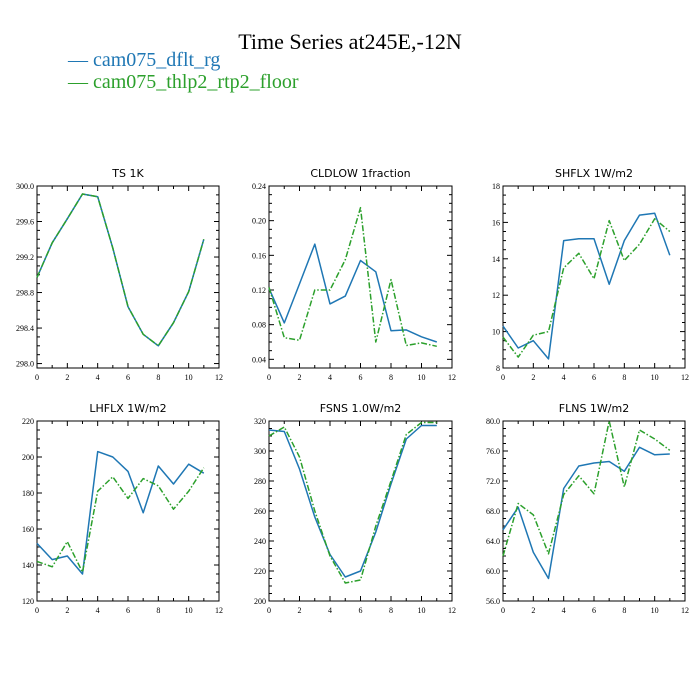  Describe the element at coordinates (260, 421) in the screenshot. I see `y-tick-label: 320` at that location.